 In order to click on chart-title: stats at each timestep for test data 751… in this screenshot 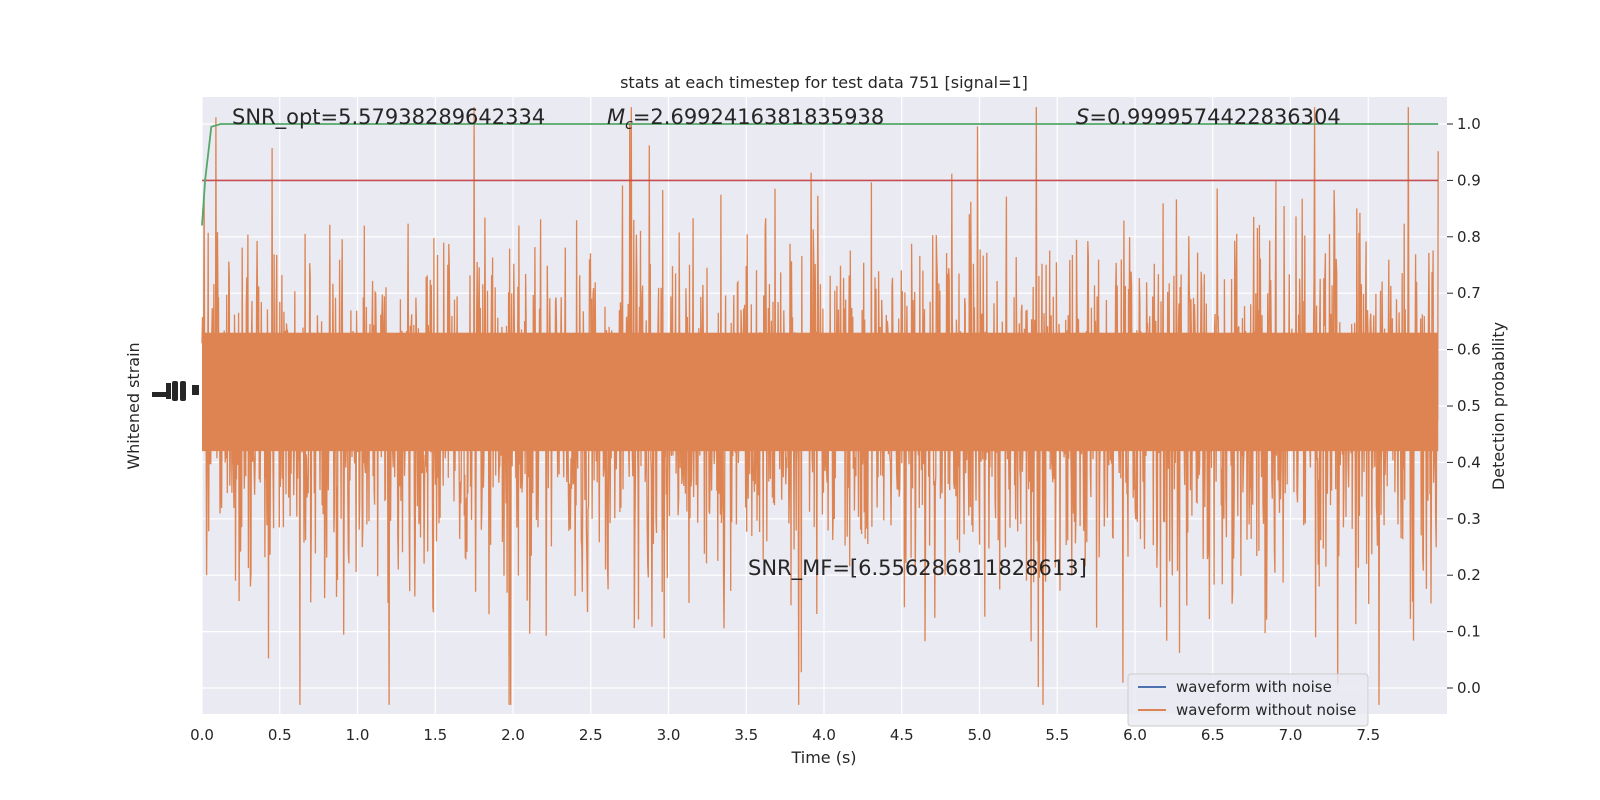, I will do `click(824, 82)`.